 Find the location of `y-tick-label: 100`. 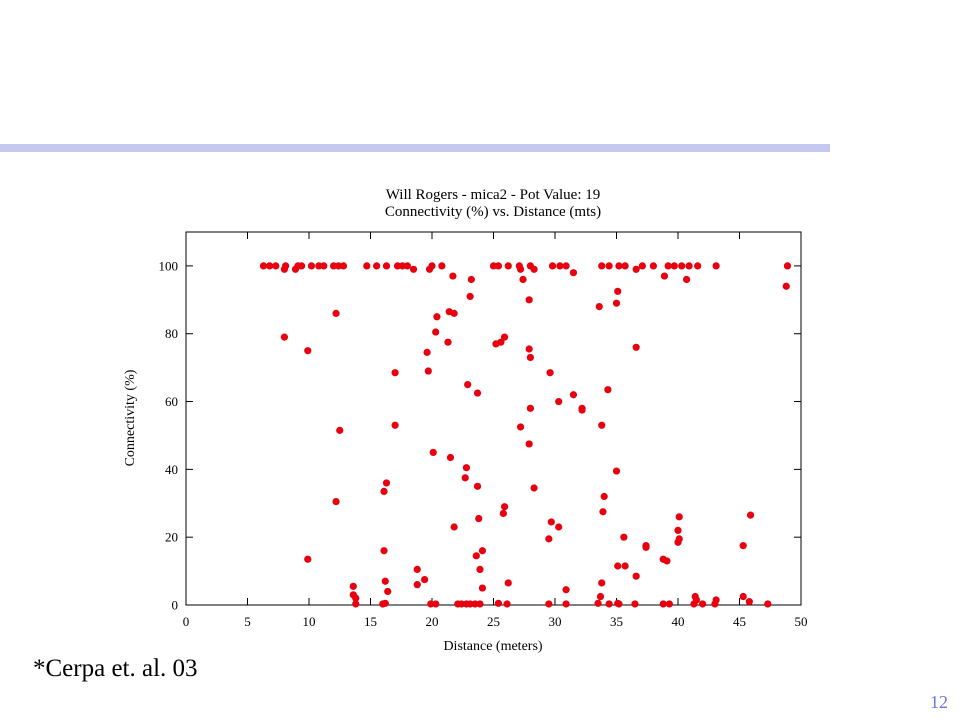

y-tick-label: 100 is located at coordinates (169, 265).